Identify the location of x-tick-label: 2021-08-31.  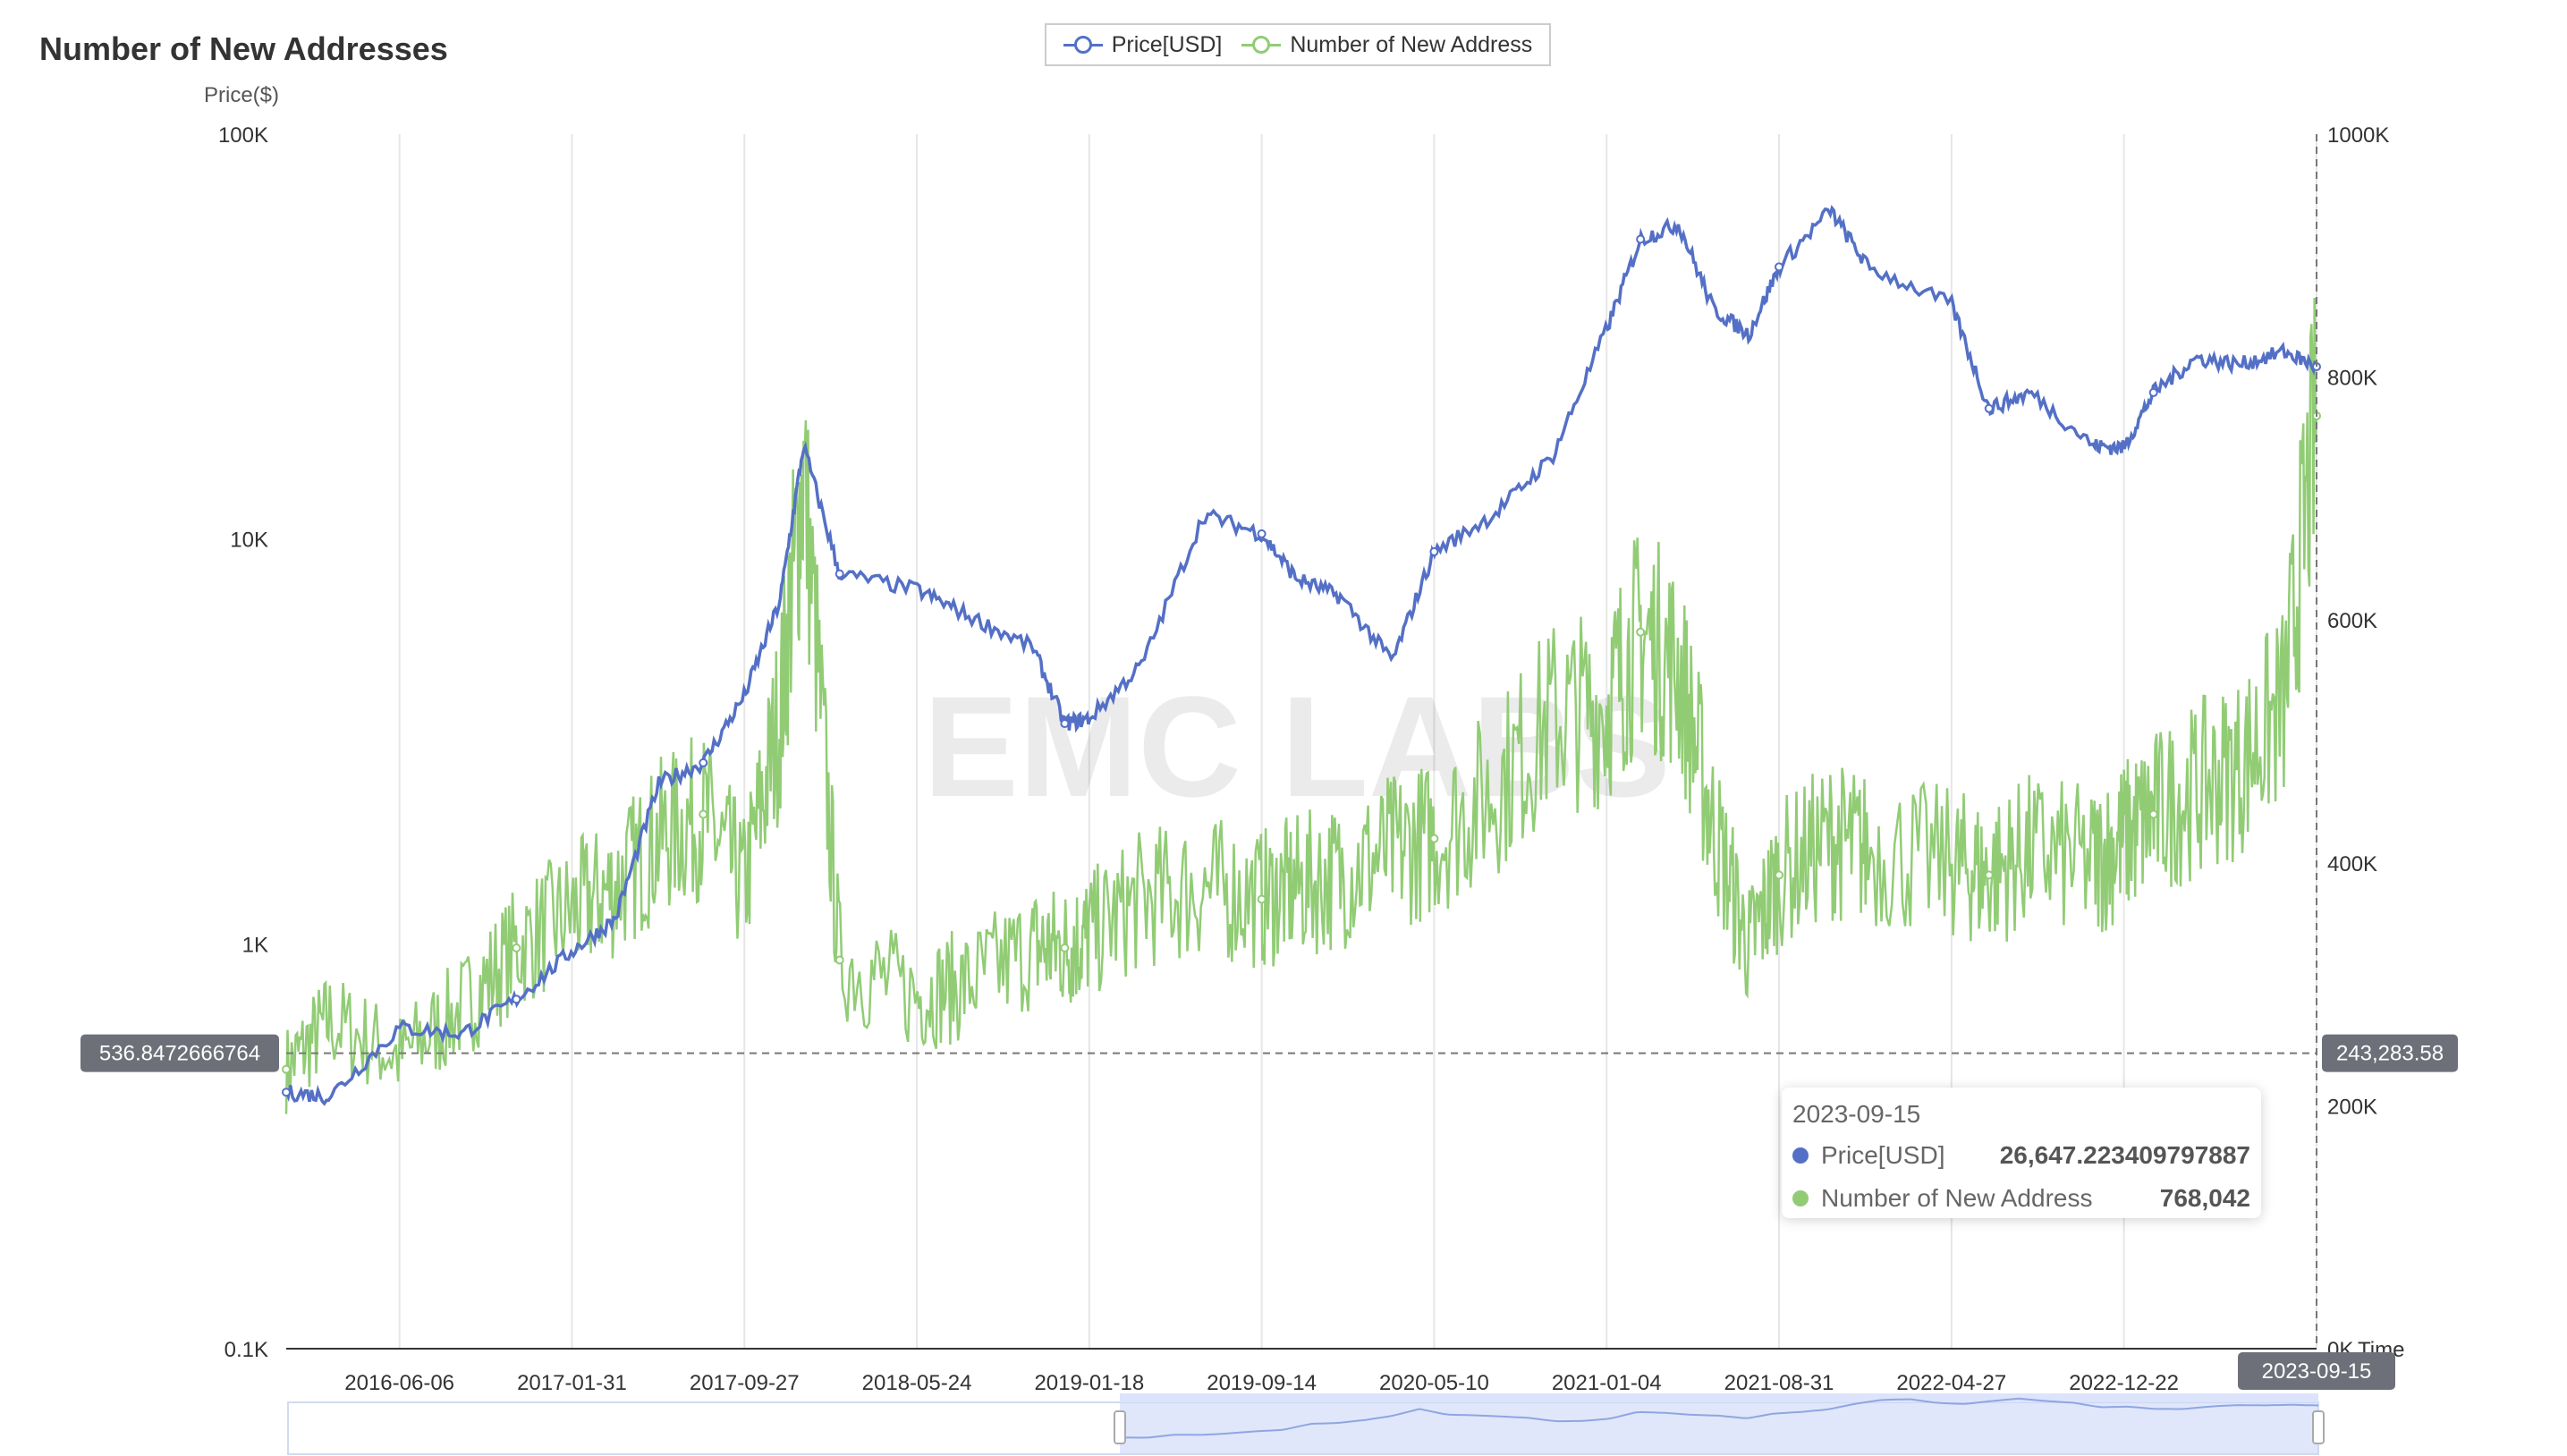
(1779, 1383).